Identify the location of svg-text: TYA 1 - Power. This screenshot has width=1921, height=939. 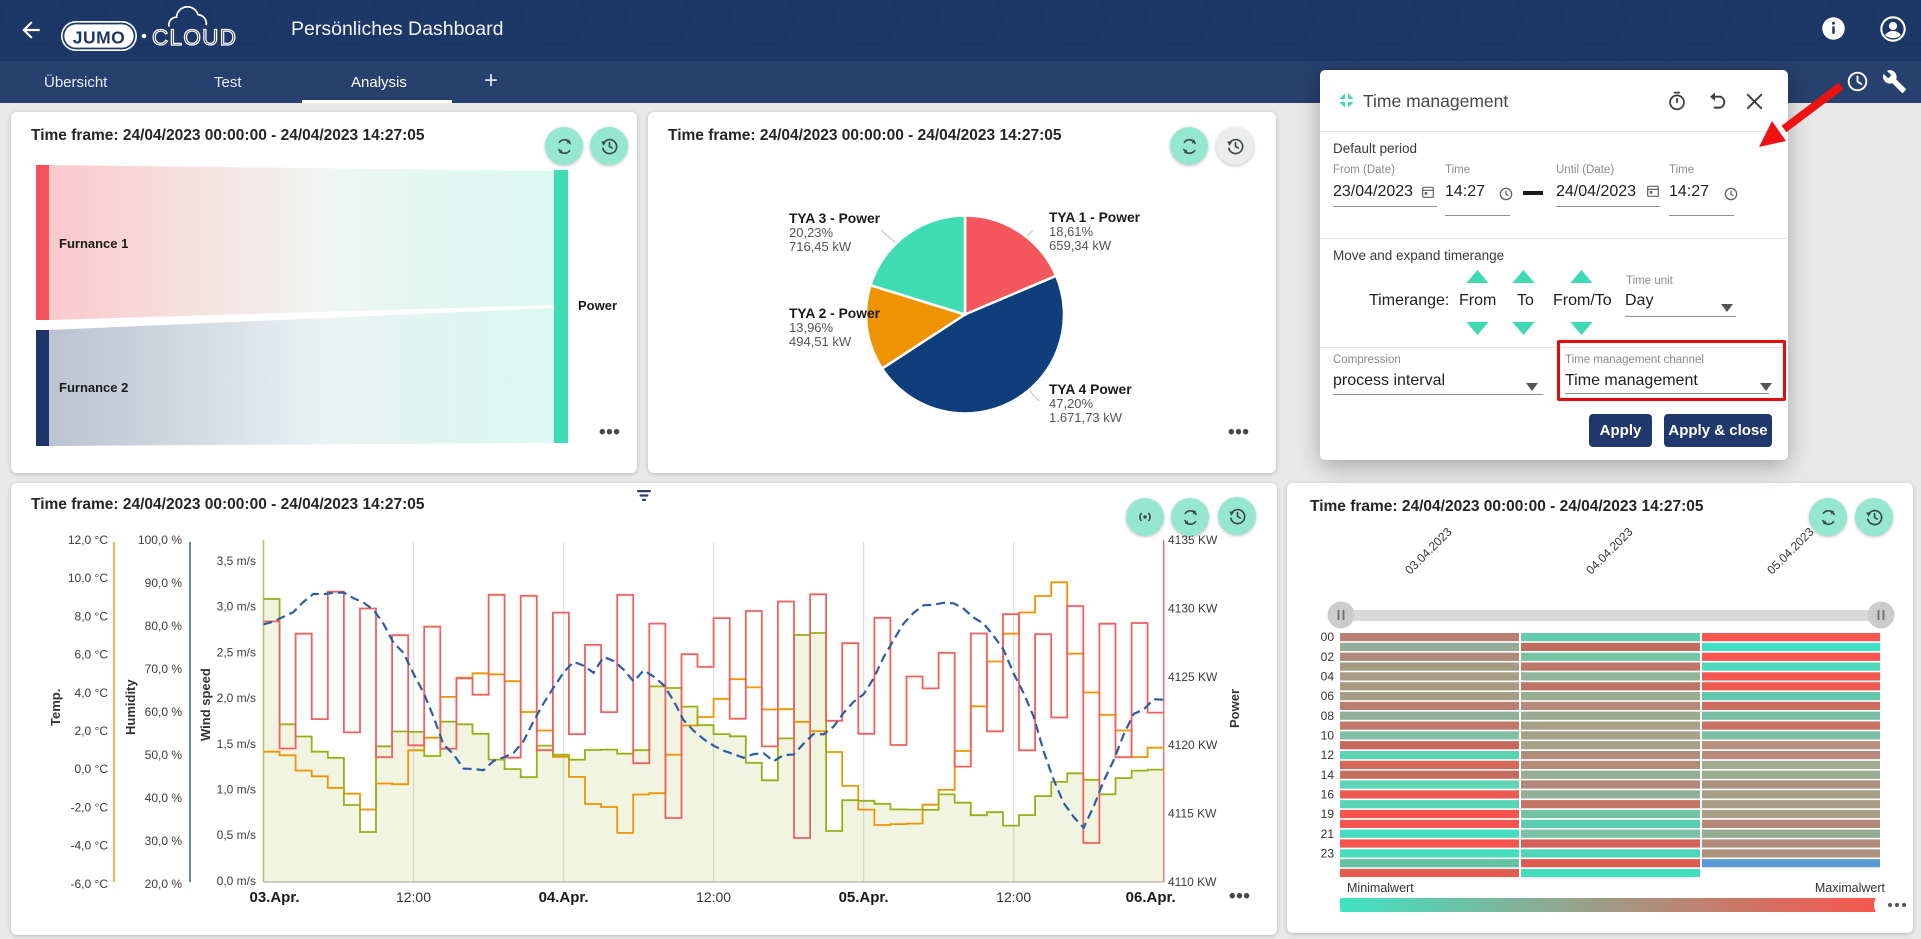
(1095, 217).